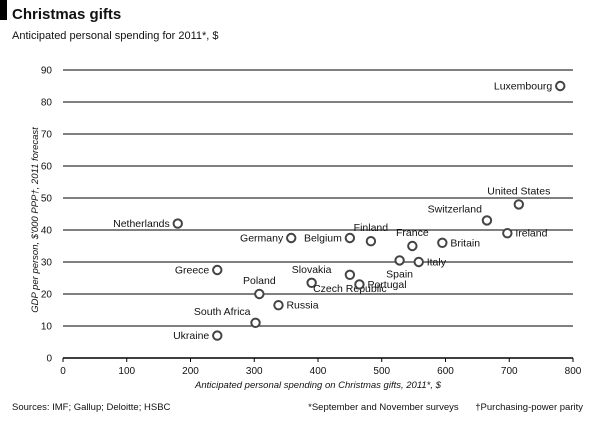 The image size is (595, 421). What do you see at coordinates (383, 407) in the screenshot?
I see `footnote-surveys: *September and November surveys` at bounding box center [383, 407].